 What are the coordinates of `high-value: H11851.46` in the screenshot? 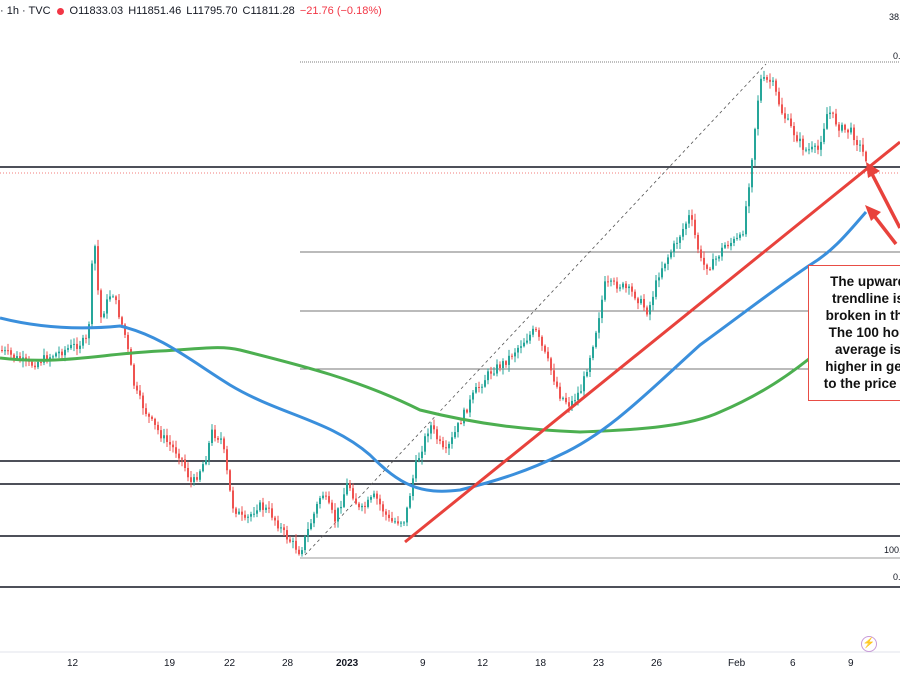 It's located at (155, 11).